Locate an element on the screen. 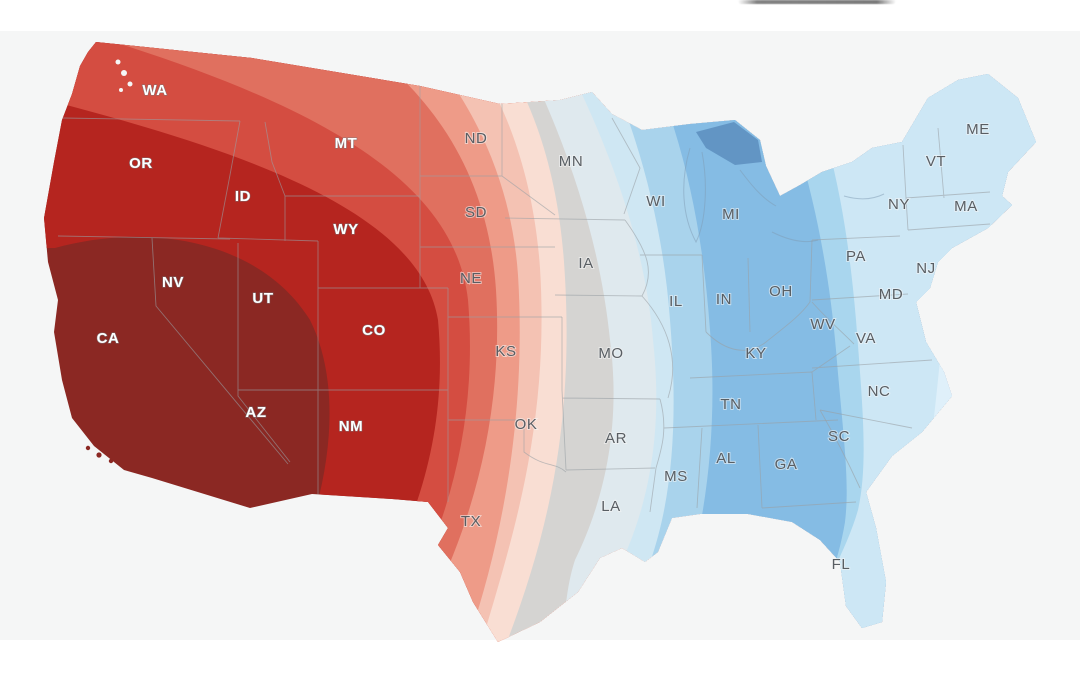 Image resolution: width=1080 pixels, height=676 pixels. state-label-id: ID is located at coordinates (243, 196).